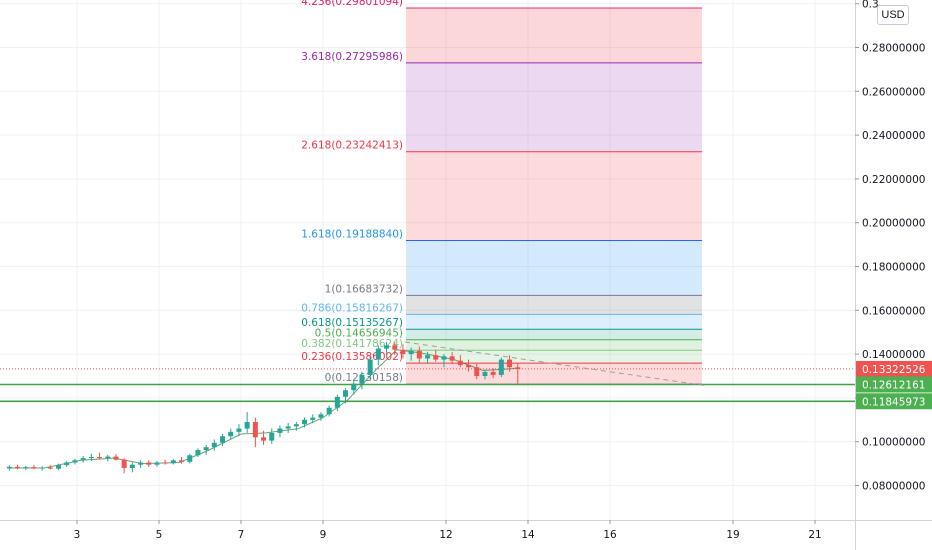 The width and height of the screenshot is (932, 550). I want to click on time-tick-label: 19, so click(732, 535).